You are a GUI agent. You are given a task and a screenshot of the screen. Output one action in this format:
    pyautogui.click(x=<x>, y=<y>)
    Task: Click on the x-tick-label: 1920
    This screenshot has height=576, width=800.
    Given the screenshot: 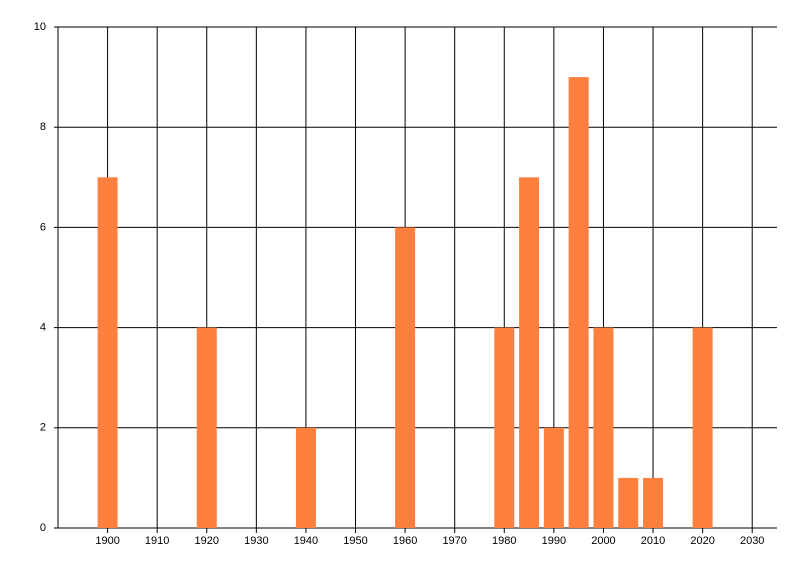 What is the action you would take?
    pyautogui.click(x=207, y=541)
    